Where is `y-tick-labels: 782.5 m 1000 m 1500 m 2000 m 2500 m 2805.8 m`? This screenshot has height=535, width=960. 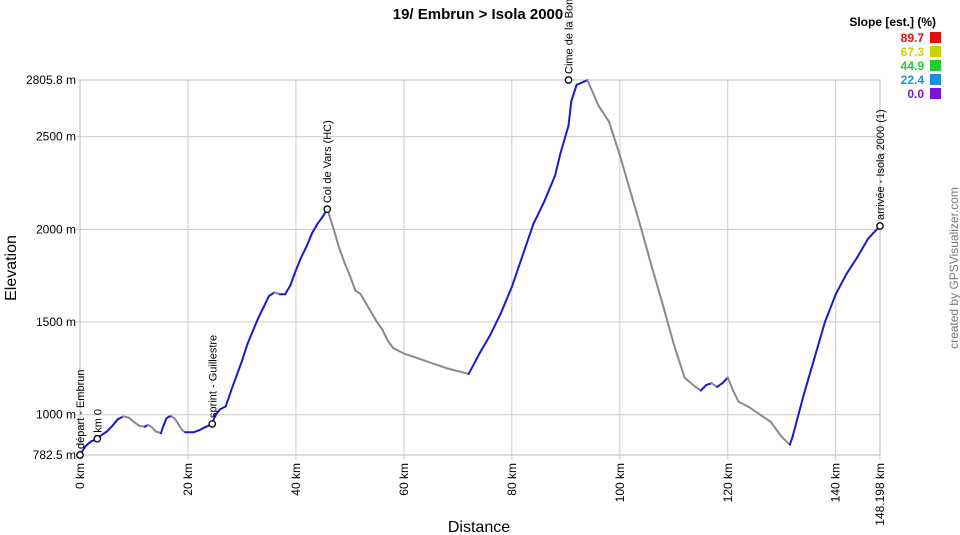 y-tick-labels: 782.5 m 1000 m 1500 m 2000 m 2500 m 2805.8 m is located at coordinates (51, 267).